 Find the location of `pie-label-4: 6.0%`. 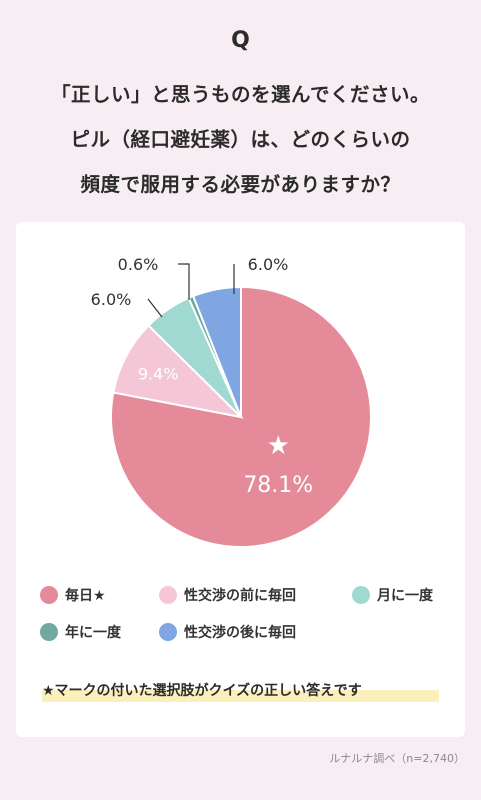

pie-label-4: 6.0% is located at coordinates (268, 264).